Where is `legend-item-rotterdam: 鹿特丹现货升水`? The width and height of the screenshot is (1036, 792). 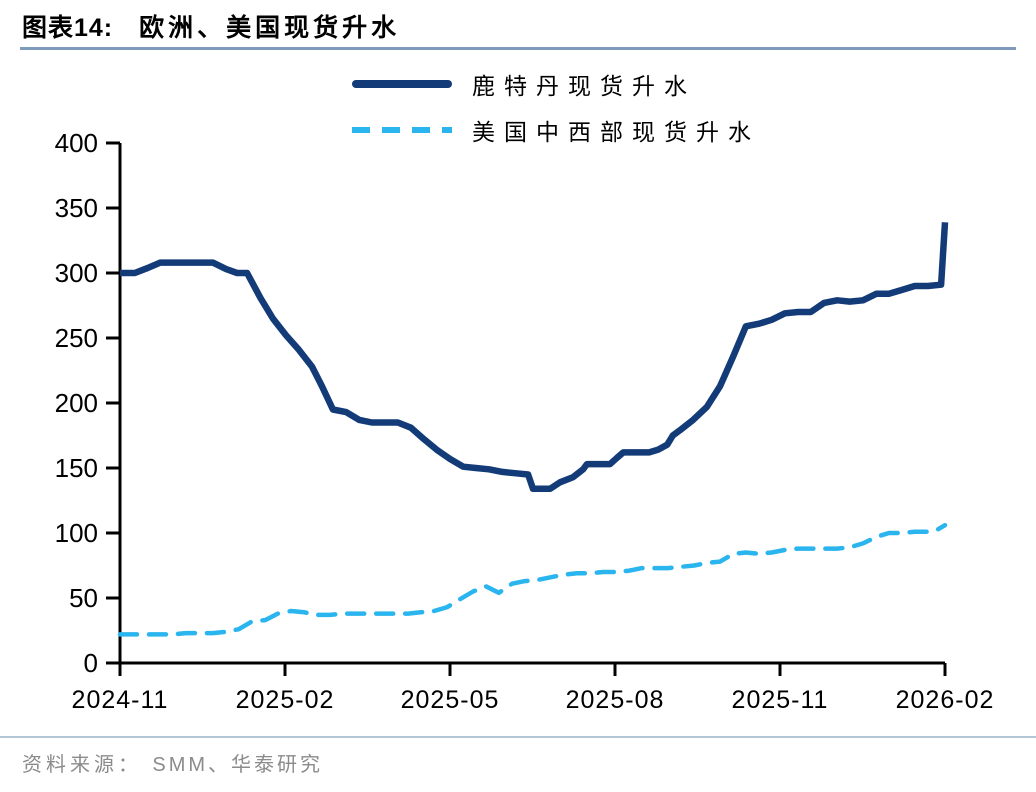 legend-item-rotterdam: 鹿特丹现货升水 is located at coordinates (556, 84).